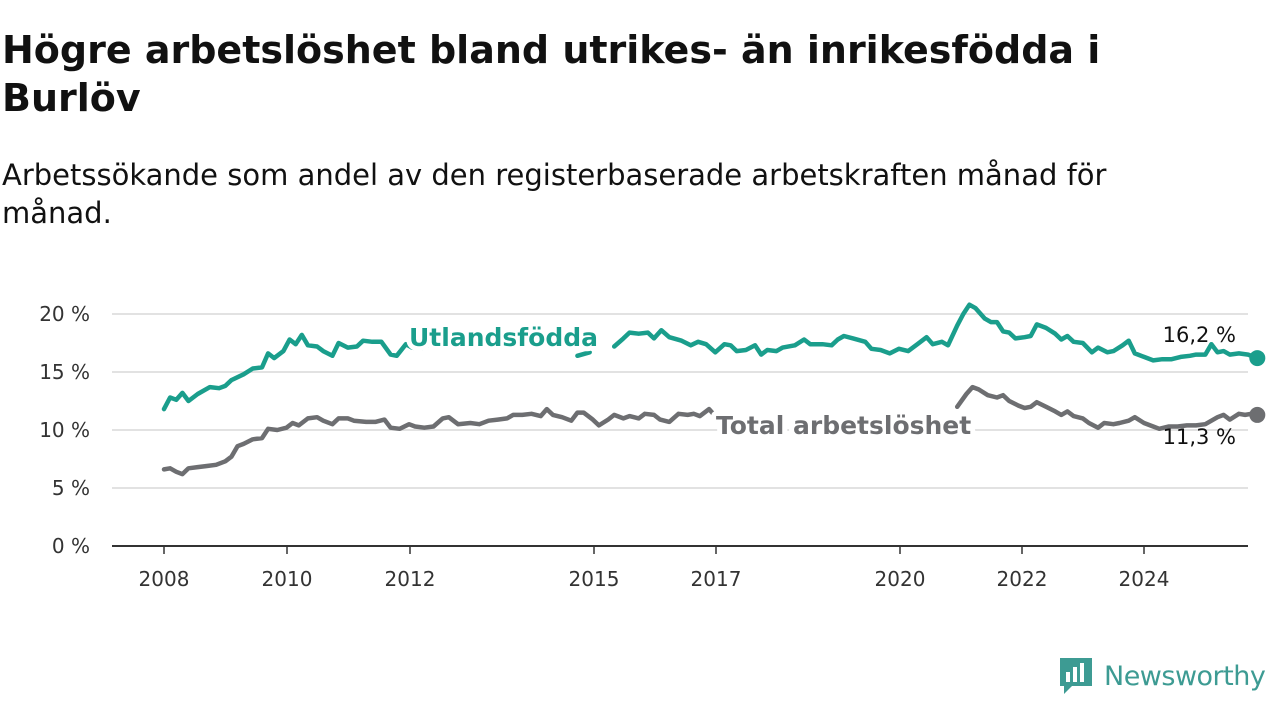  What do you see at coordinates (1199, 437) in the screenshot?
I see `end-label-total: 11,3 %` at bounding box center [1199, 437].